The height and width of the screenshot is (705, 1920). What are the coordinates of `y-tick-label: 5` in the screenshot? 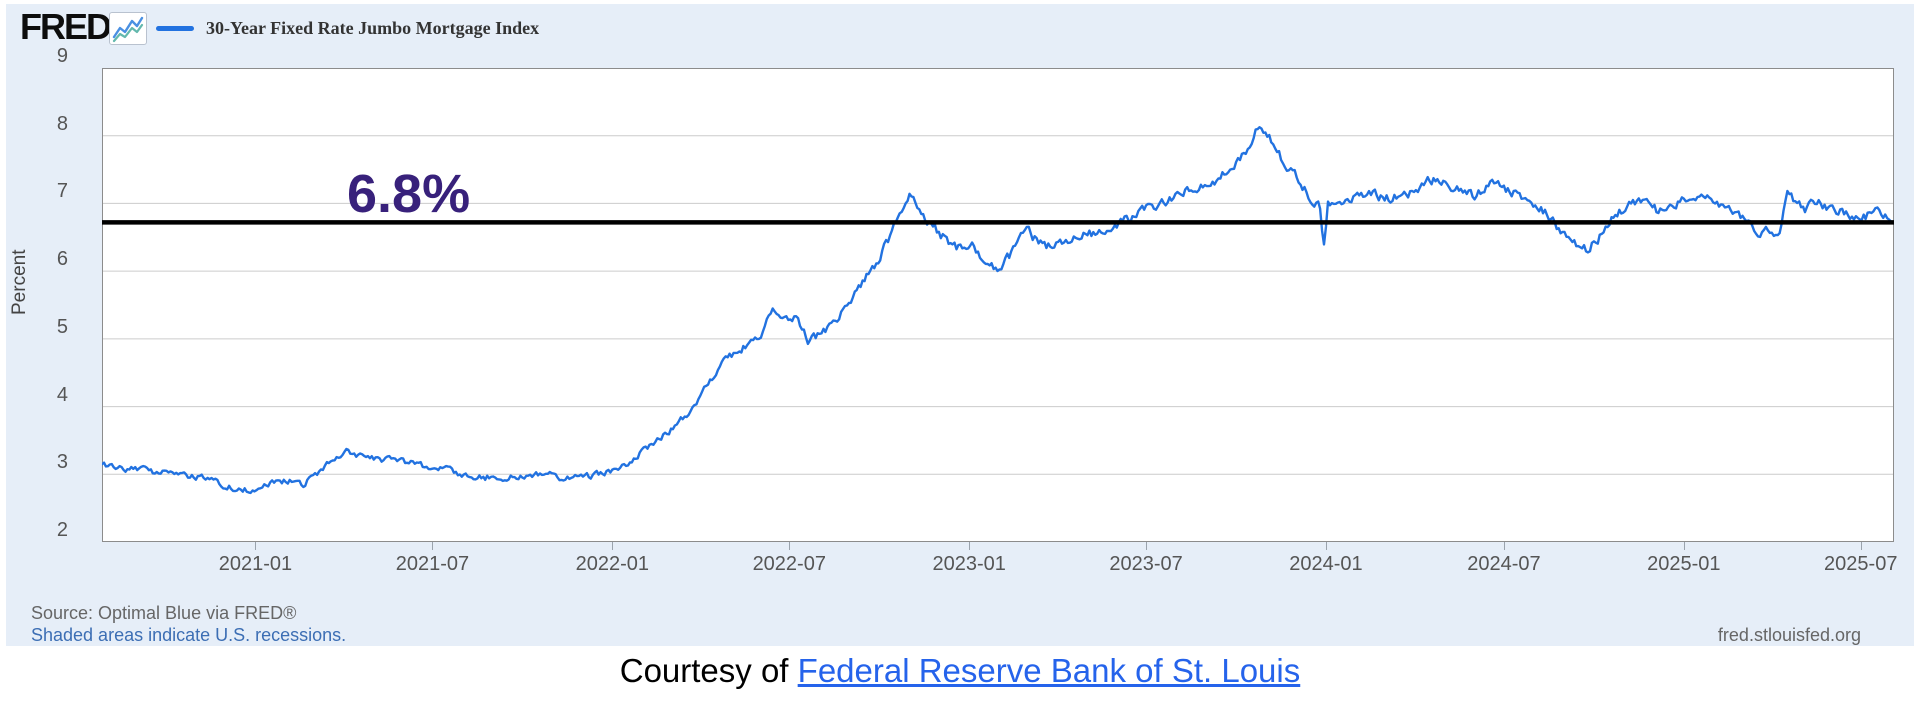 It's located at (62, 326).